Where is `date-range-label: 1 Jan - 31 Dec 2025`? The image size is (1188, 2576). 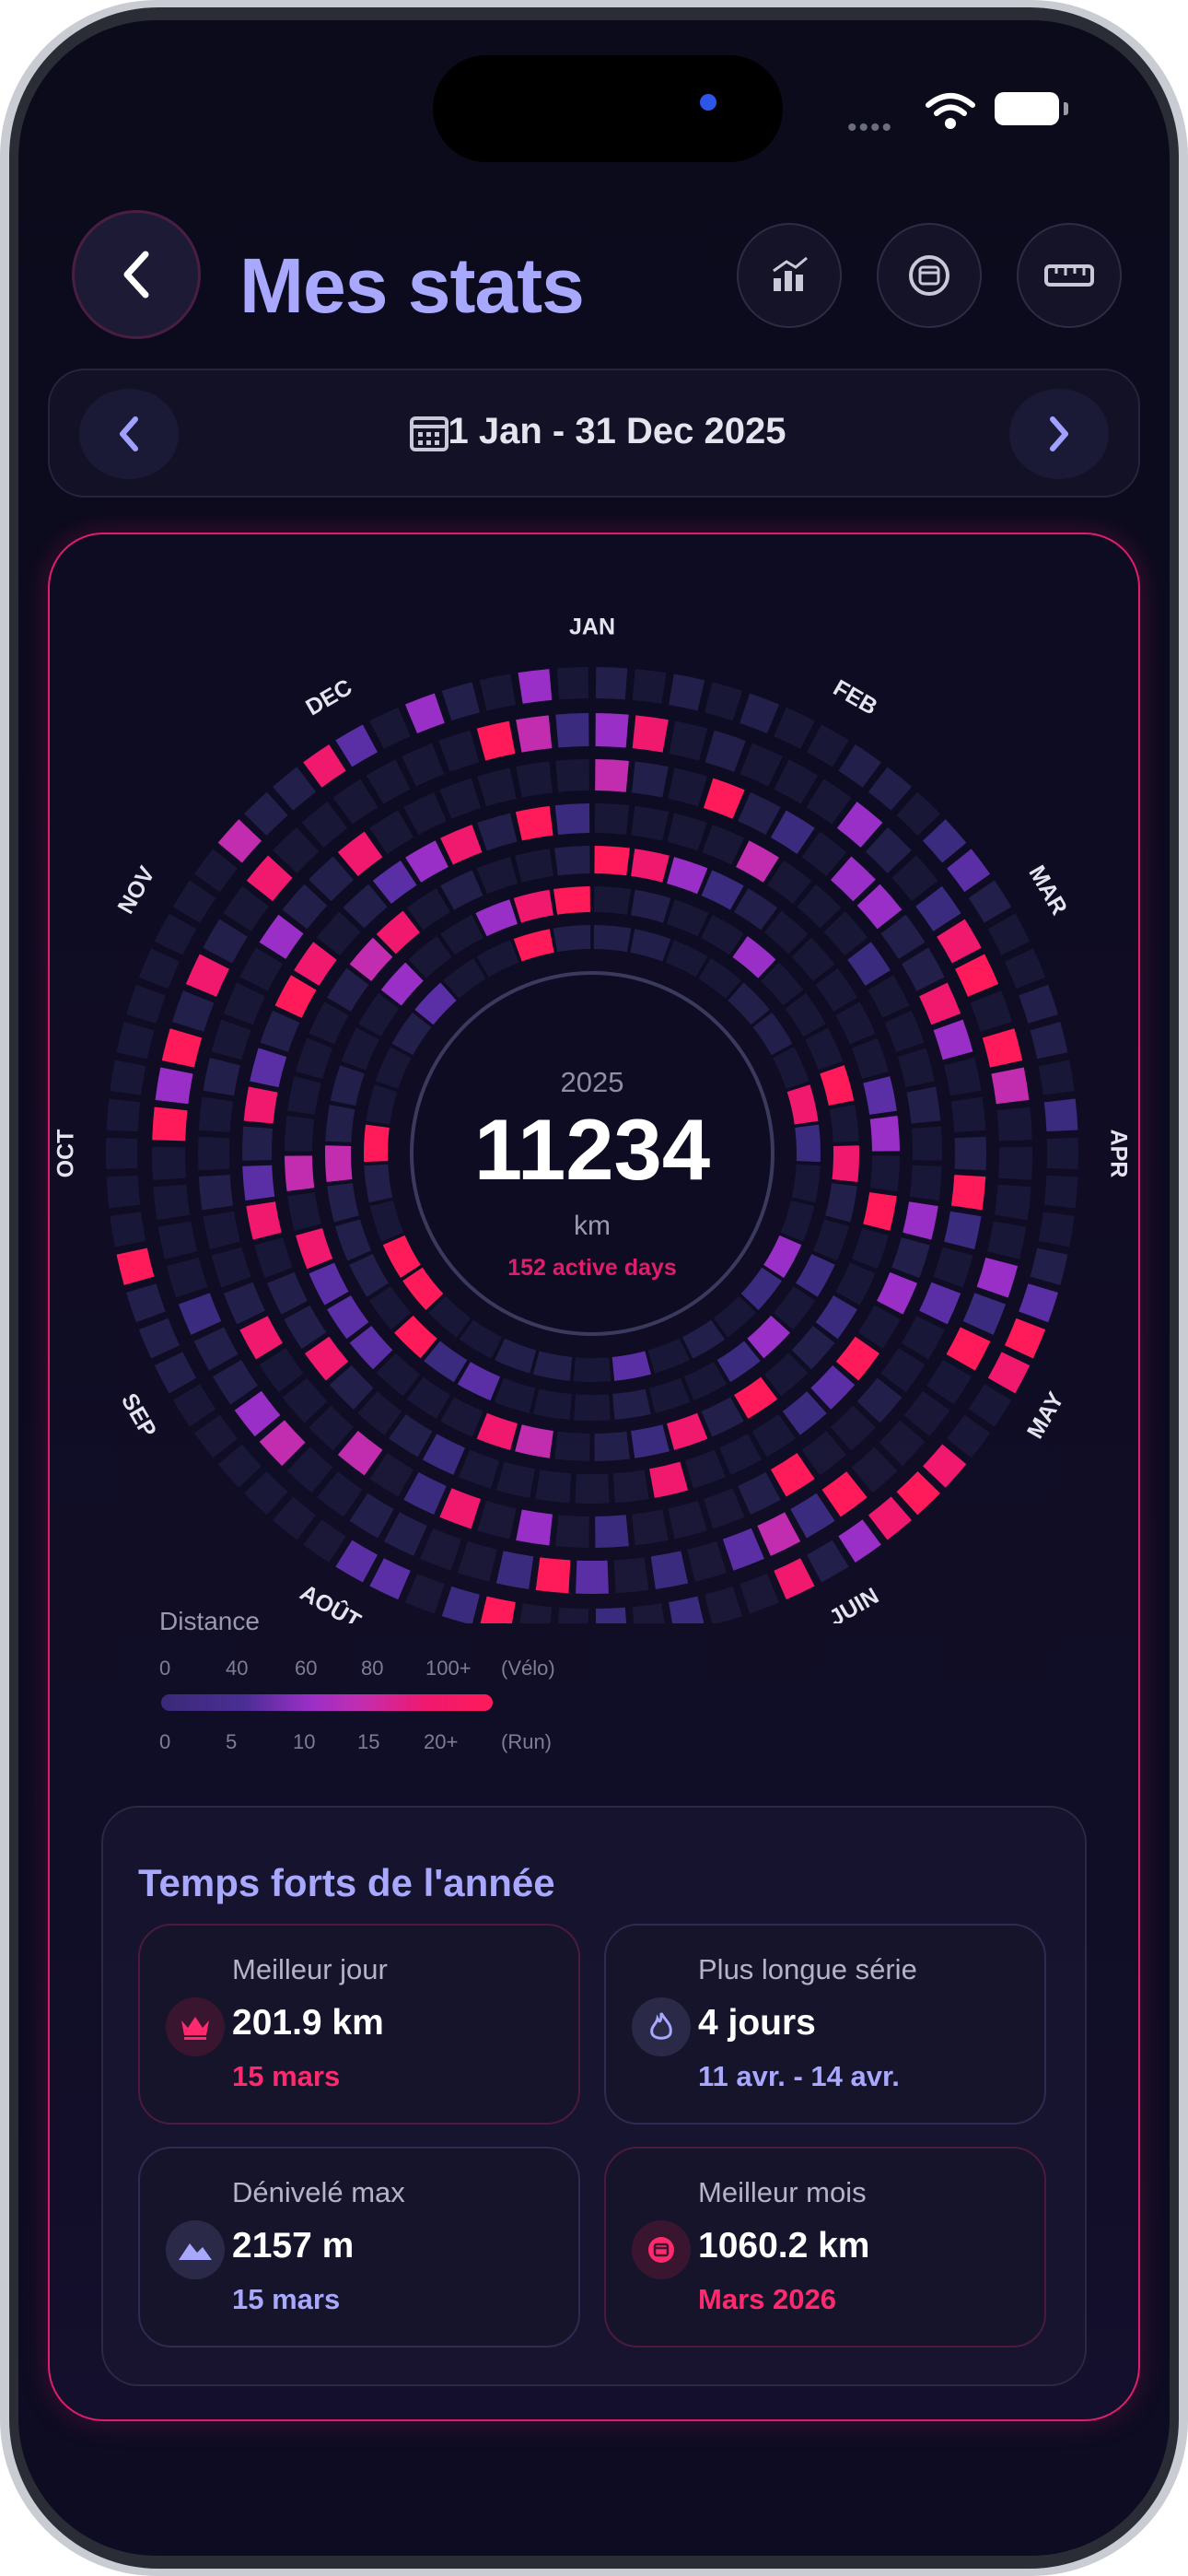
date-range-label: 1 Jan - 31 Dec 2025 is located at coordinates (617, 431).